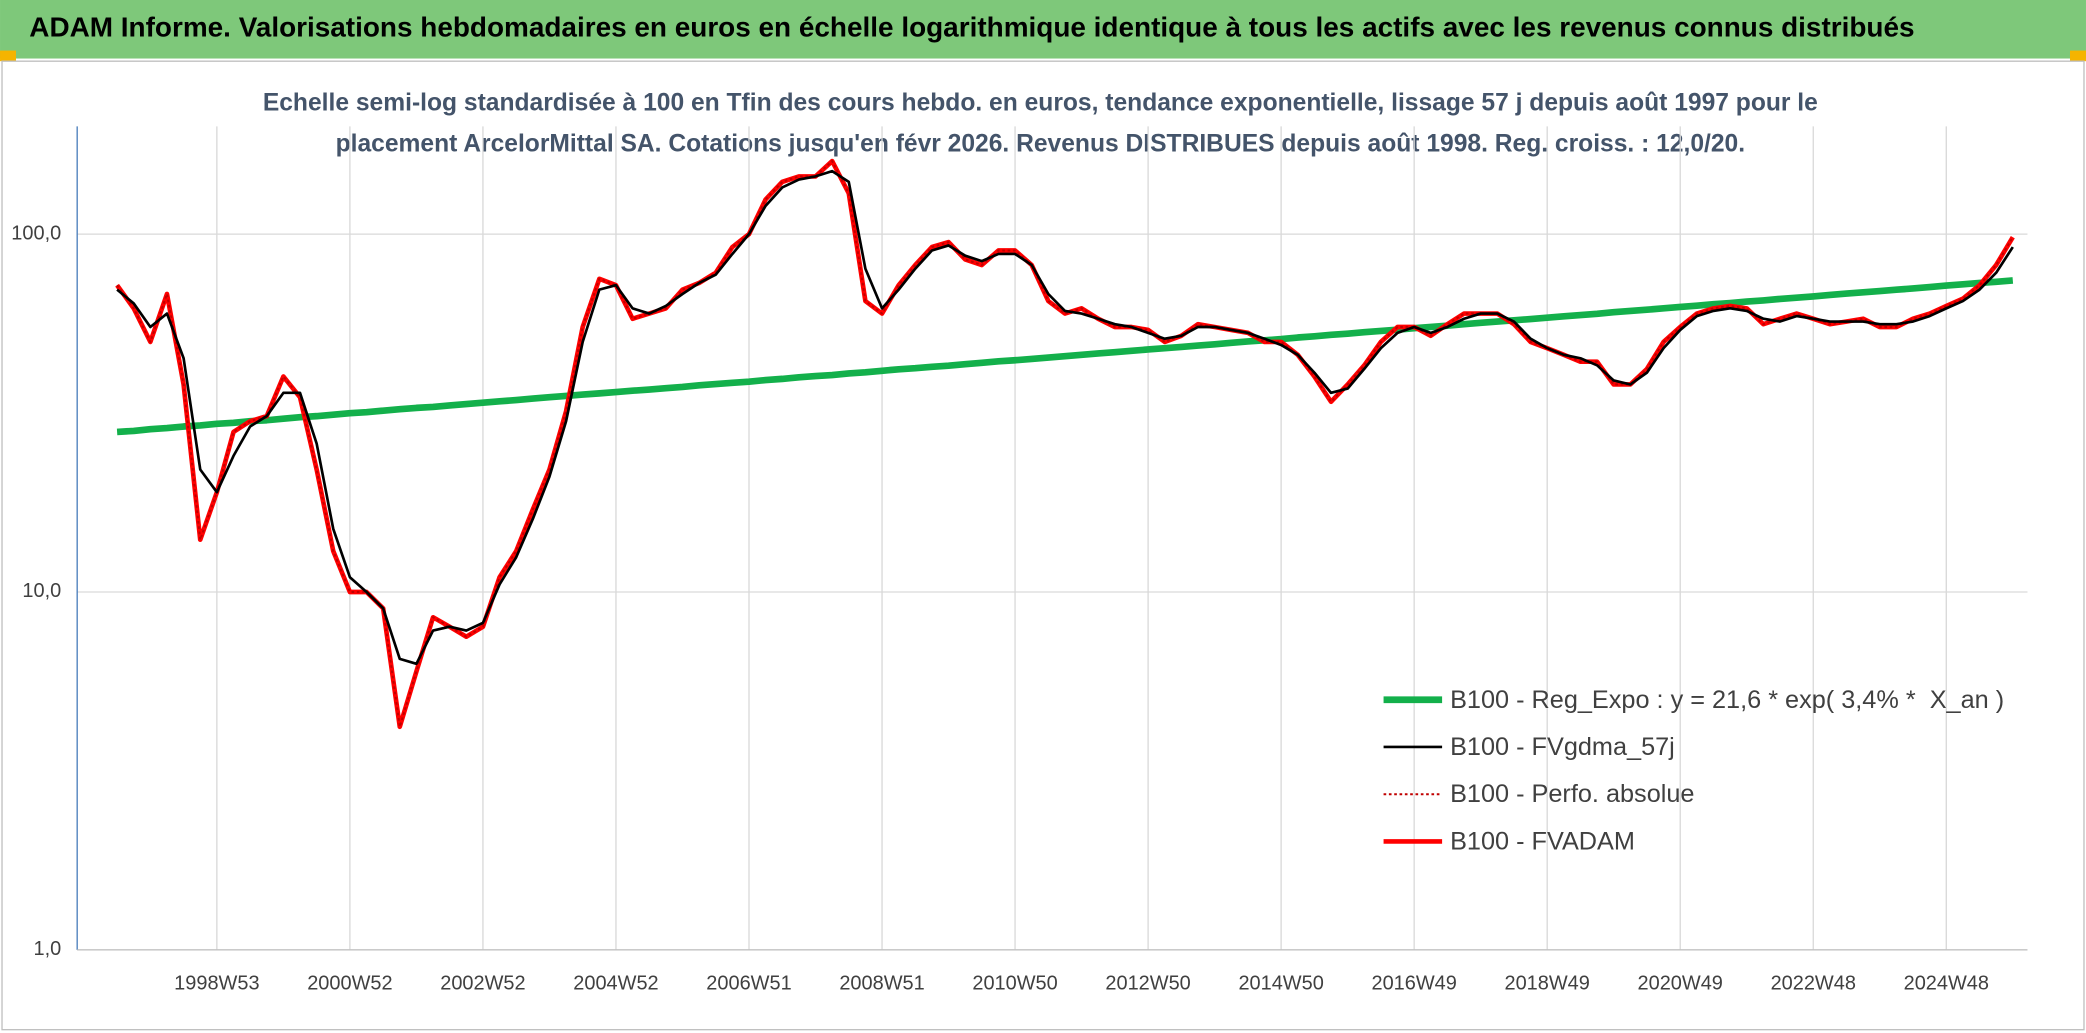  What do you see at coordinates (881, 984) in the screenshot?
I see `x-tick-label: 2008W51` at bounding box center [881, 984].